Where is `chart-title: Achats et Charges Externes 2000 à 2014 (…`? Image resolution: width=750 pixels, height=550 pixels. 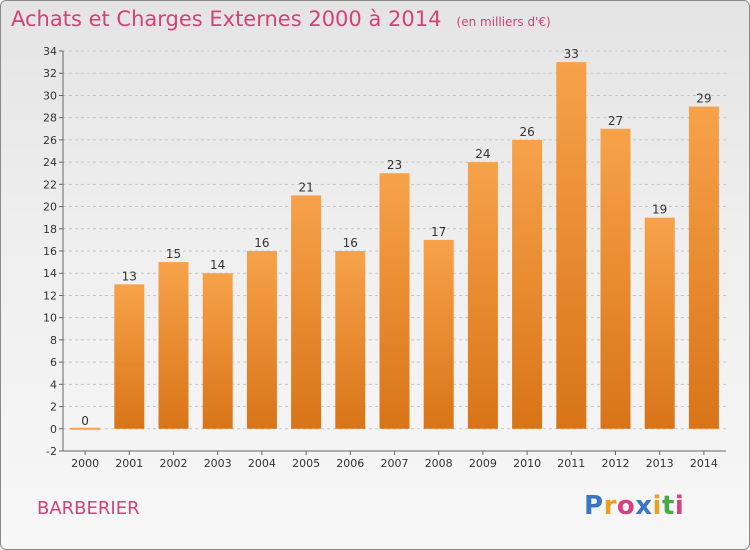
chart-title: Achats et Charges Externes 2000 à 2014 (… is located at coordinates (281, 19).